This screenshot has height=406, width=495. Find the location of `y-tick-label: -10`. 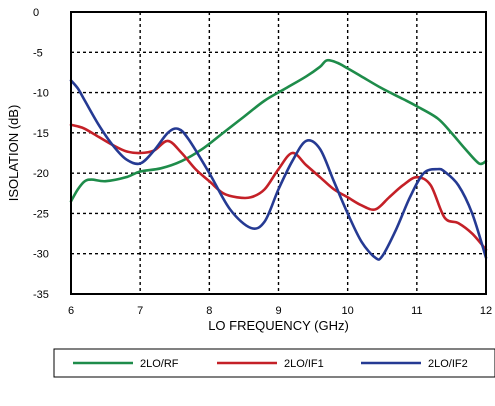

y-tick-label: -10 is located at coordinates (41, 94).